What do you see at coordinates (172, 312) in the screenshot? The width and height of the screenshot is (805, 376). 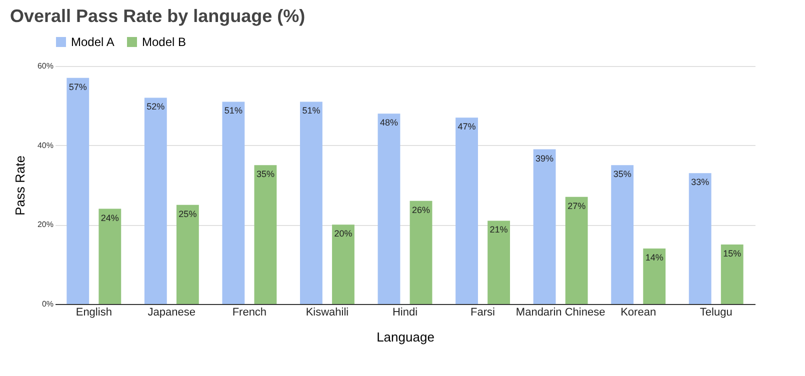 I see `x-tick-label: Japanese` at bounding box center [172, 312].